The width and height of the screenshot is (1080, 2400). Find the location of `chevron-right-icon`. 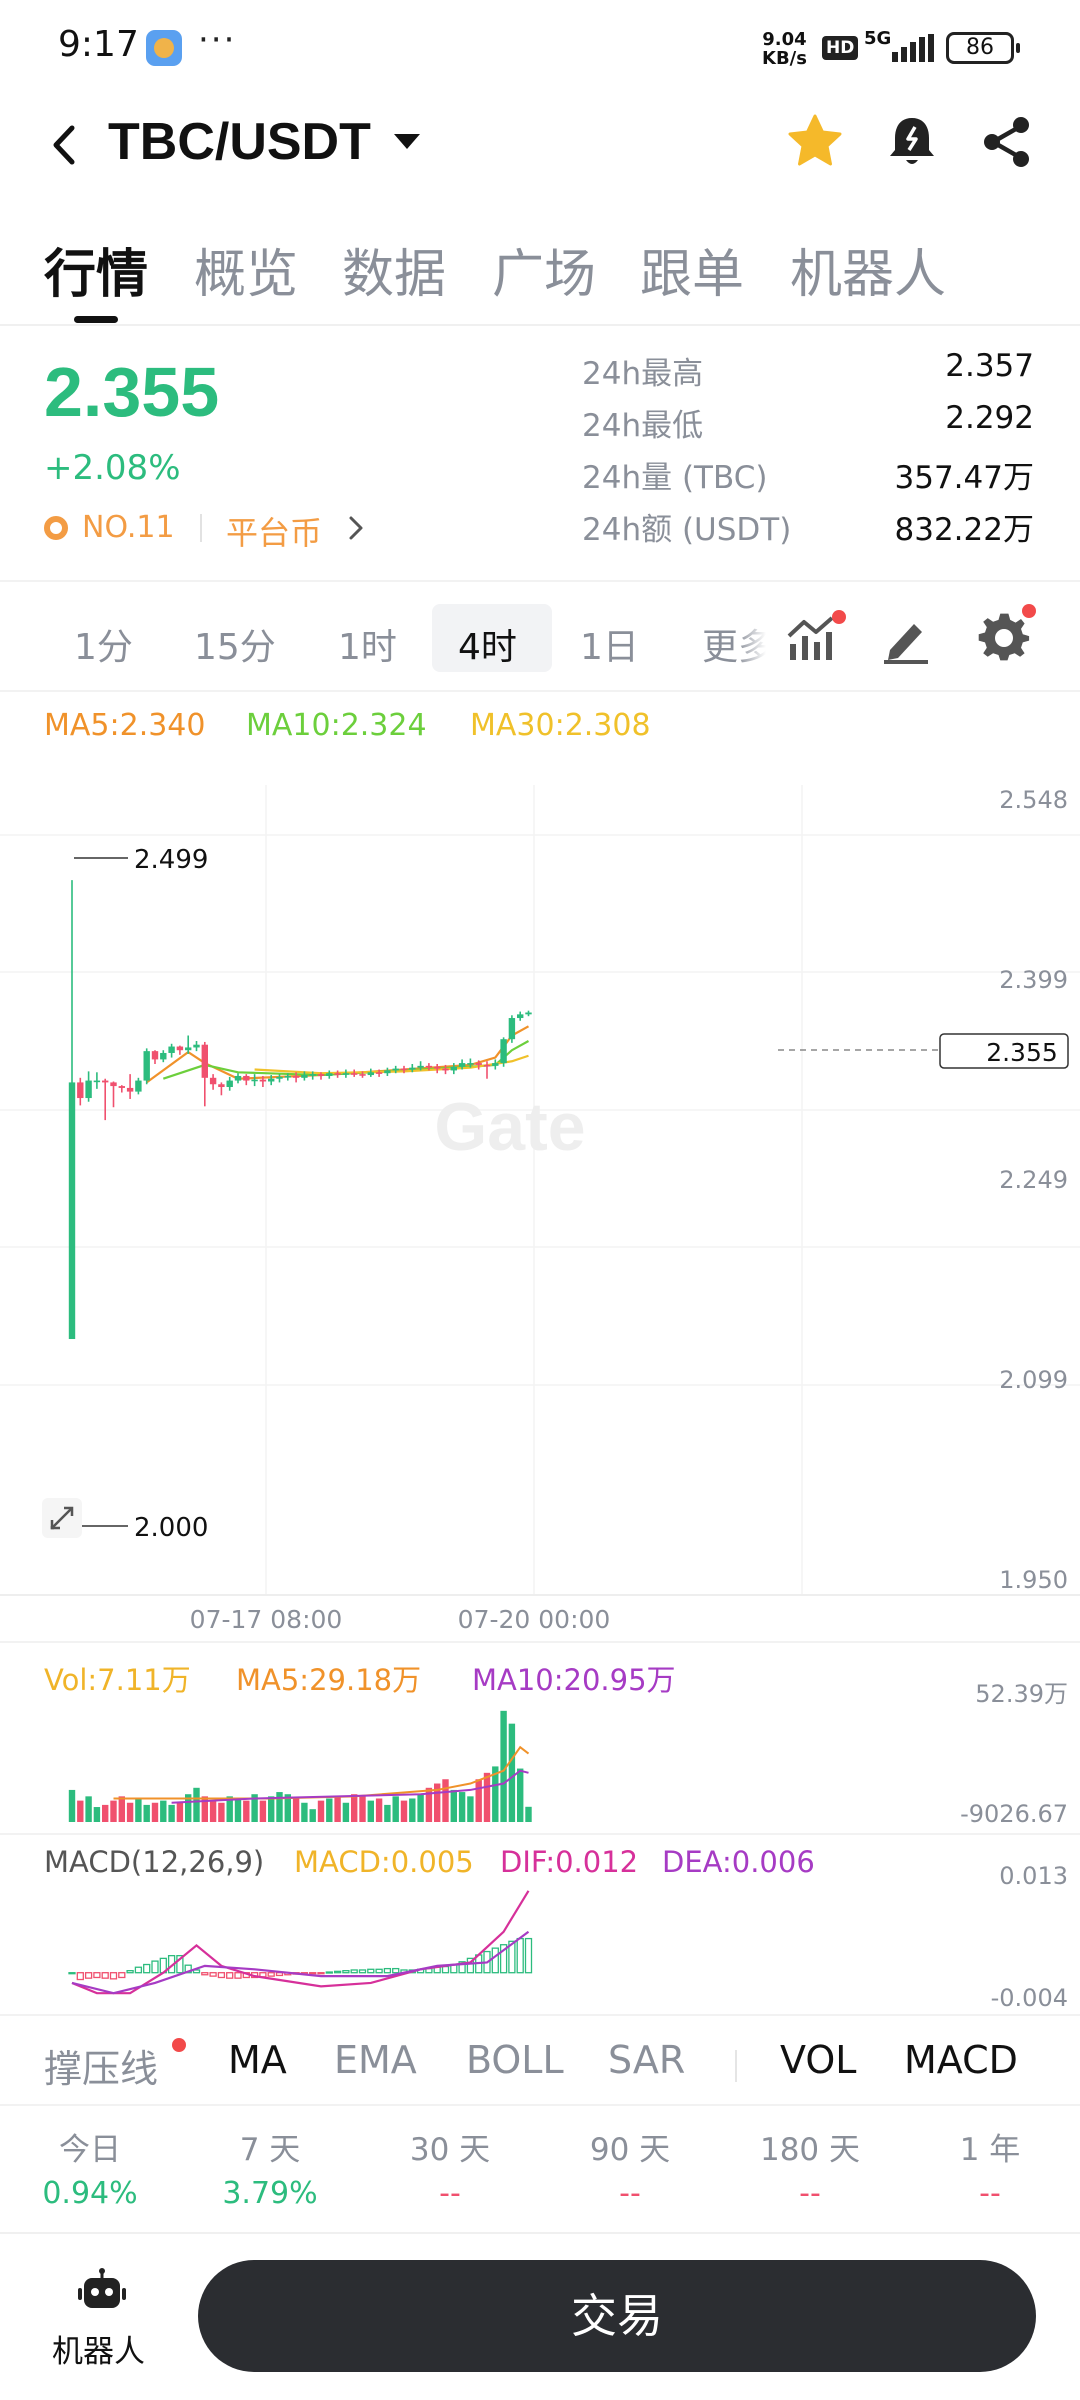

chevron-right-icon is located at coordinates (356, 528).